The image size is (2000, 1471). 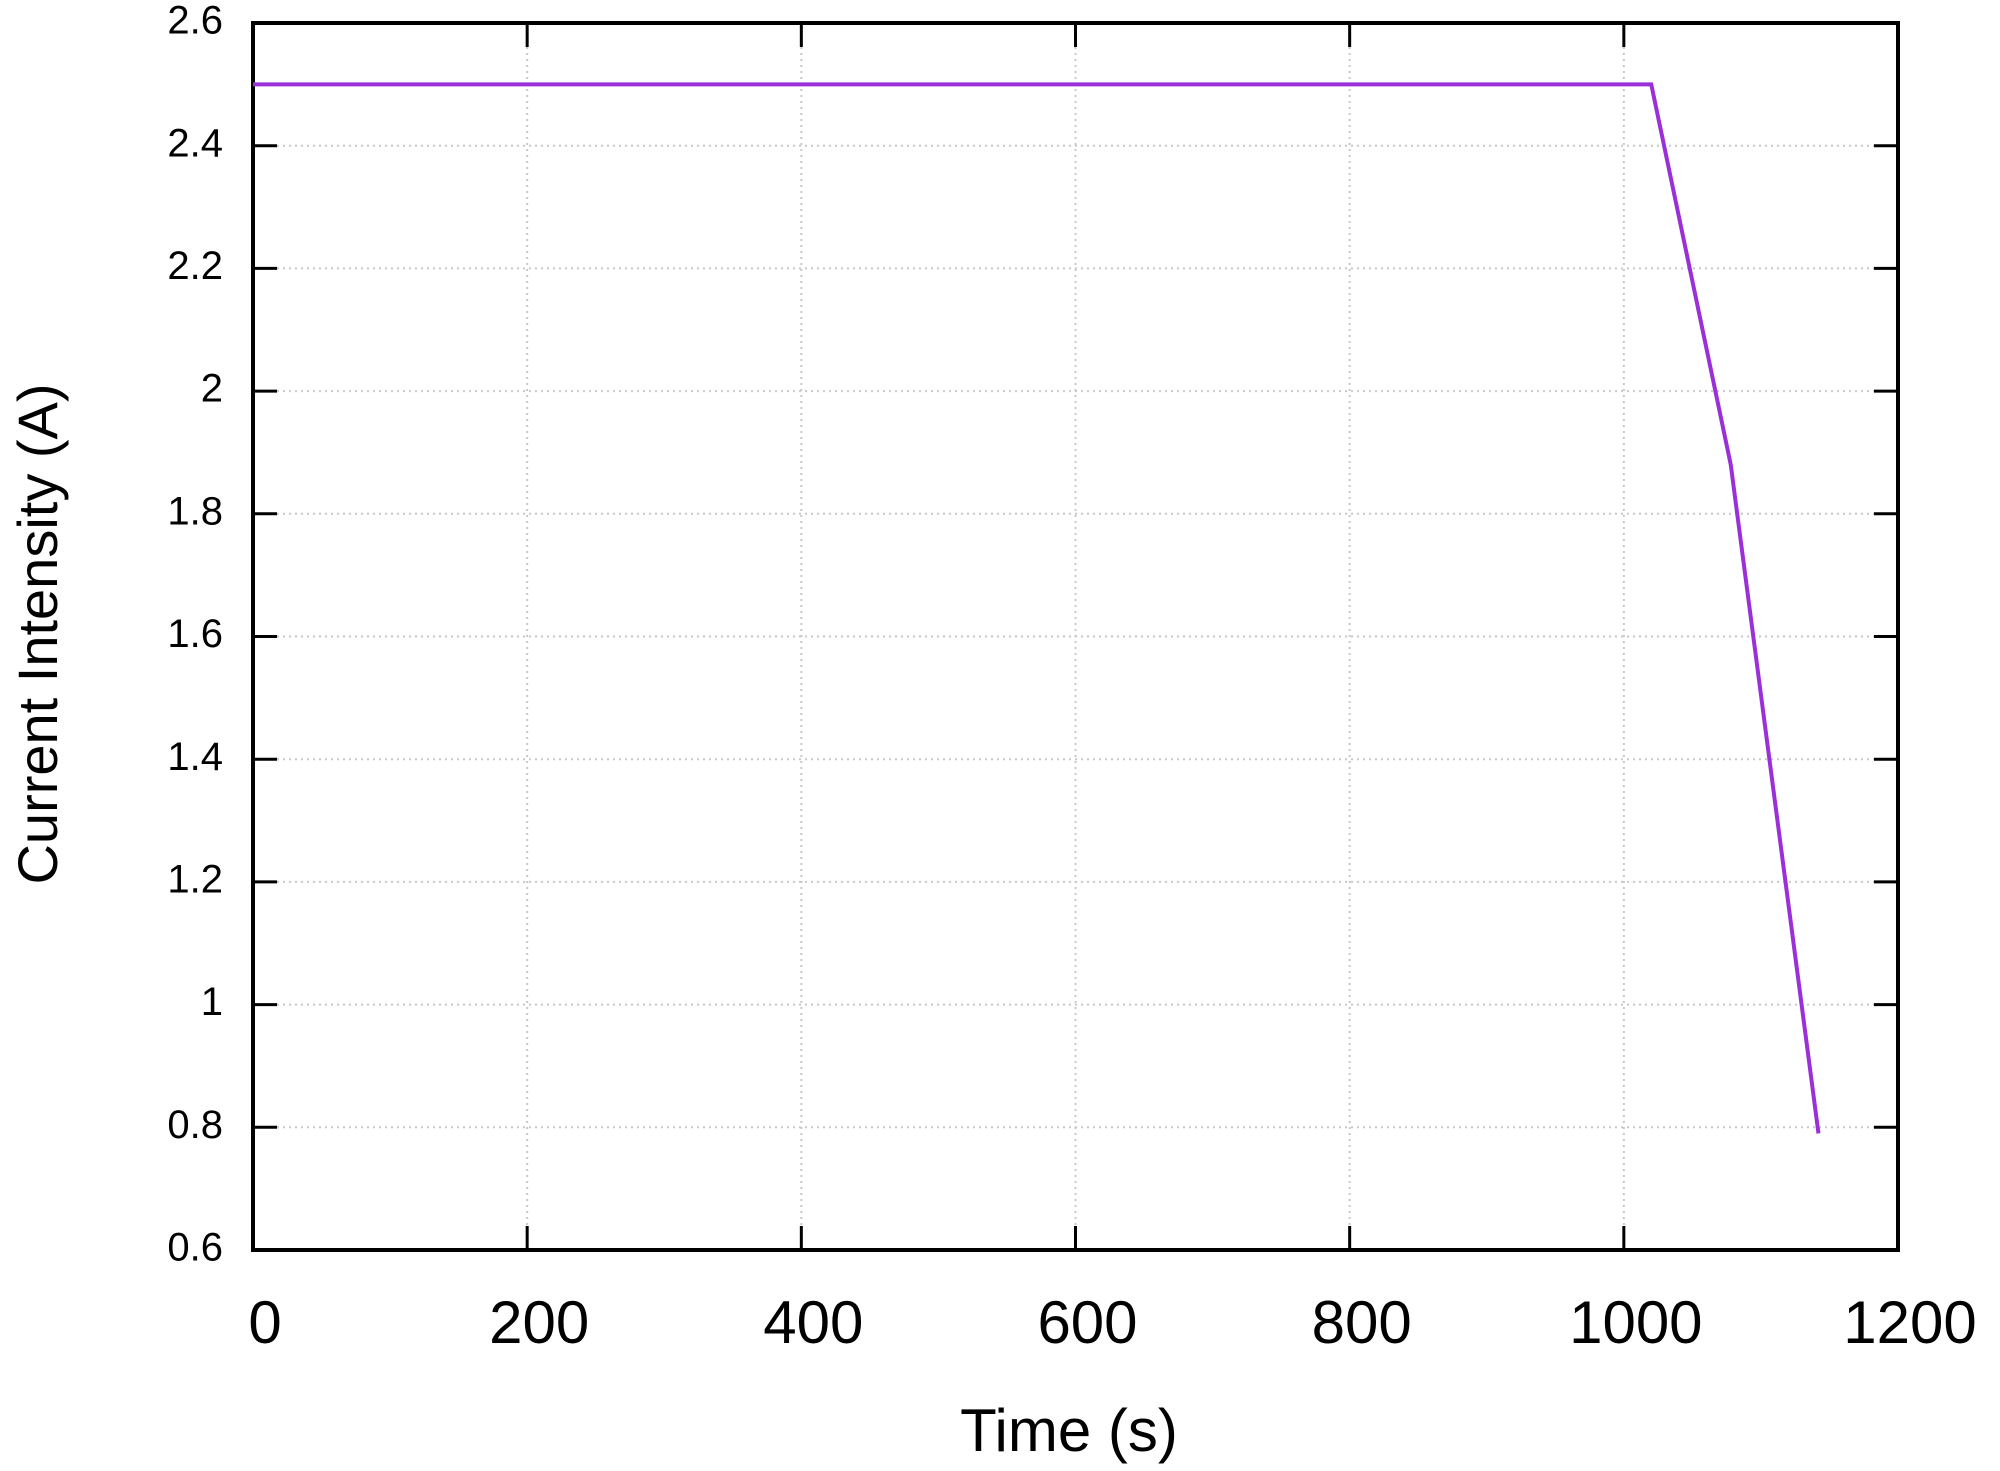 What do you see at coordinates (212, 1002) in the screenshot?
I see `y-tick-label: 1` at bounding box center [212, 1002].